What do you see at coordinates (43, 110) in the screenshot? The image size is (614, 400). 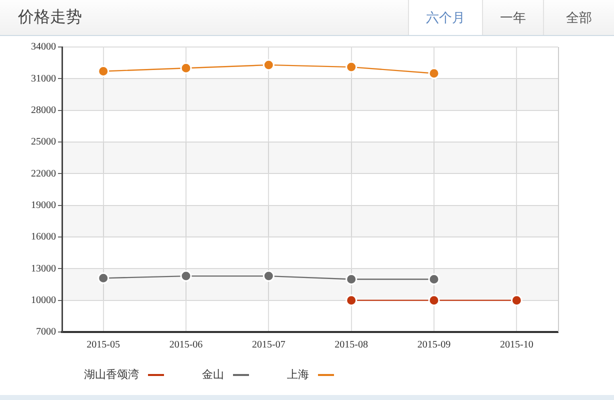 I see `y-tick-label: 28000` at bounding box center [43, 110].